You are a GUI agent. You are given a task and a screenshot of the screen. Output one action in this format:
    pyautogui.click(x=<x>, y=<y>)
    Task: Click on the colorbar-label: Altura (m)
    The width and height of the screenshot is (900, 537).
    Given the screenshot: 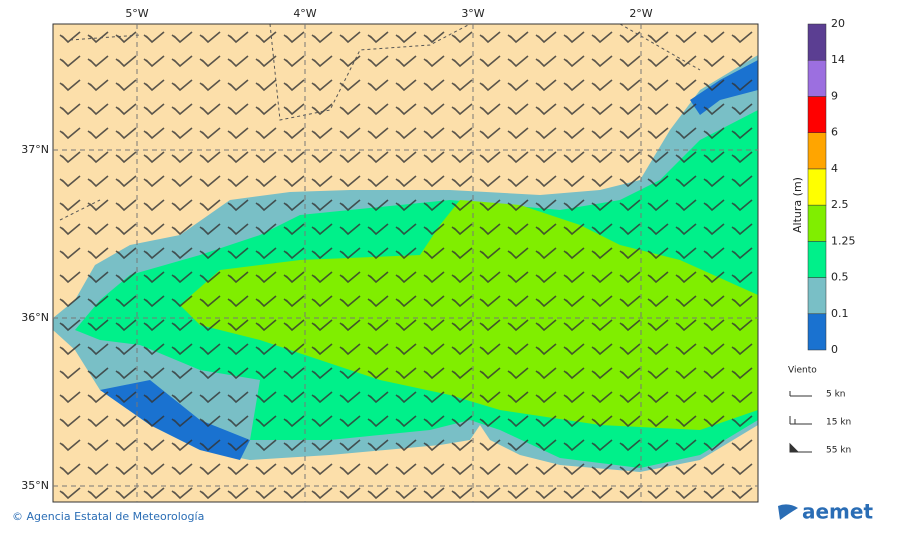 What is the action you would take?
    pyautogui.click(x=797, y=205)
    